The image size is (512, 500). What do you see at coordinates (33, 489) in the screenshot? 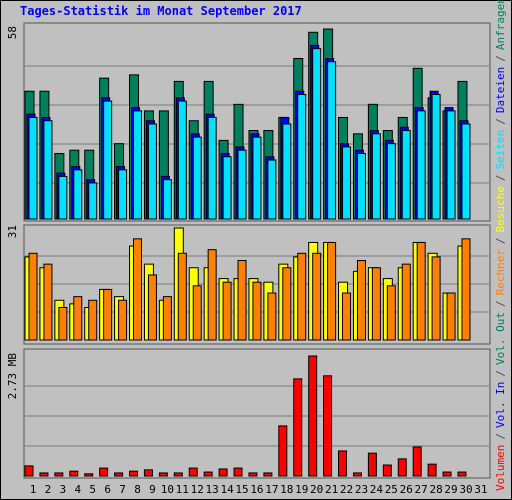
I see `x-tick-label: 1` at bounding box center [33, 489].